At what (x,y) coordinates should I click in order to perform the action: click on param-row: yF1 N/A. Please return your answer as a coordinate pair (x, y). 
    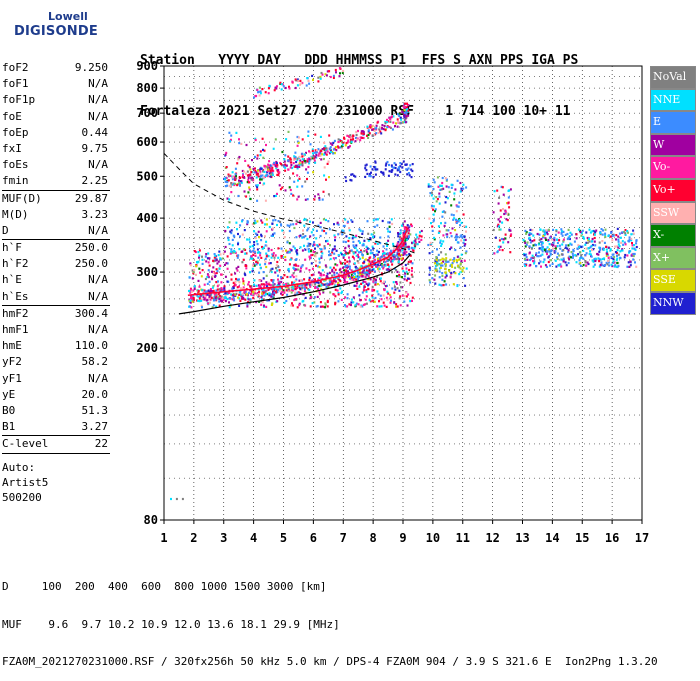
    Looking at the image, I should click on (56, 379).